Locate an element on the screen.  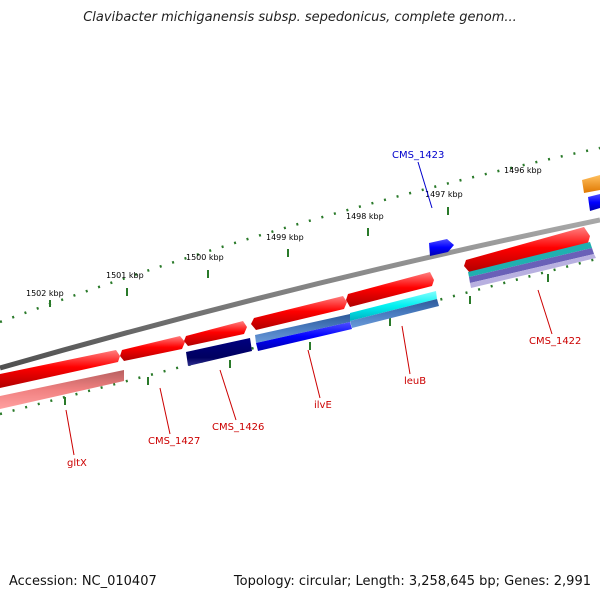
gene-CMS_1422-reverse is located at coordinates (530, 259).